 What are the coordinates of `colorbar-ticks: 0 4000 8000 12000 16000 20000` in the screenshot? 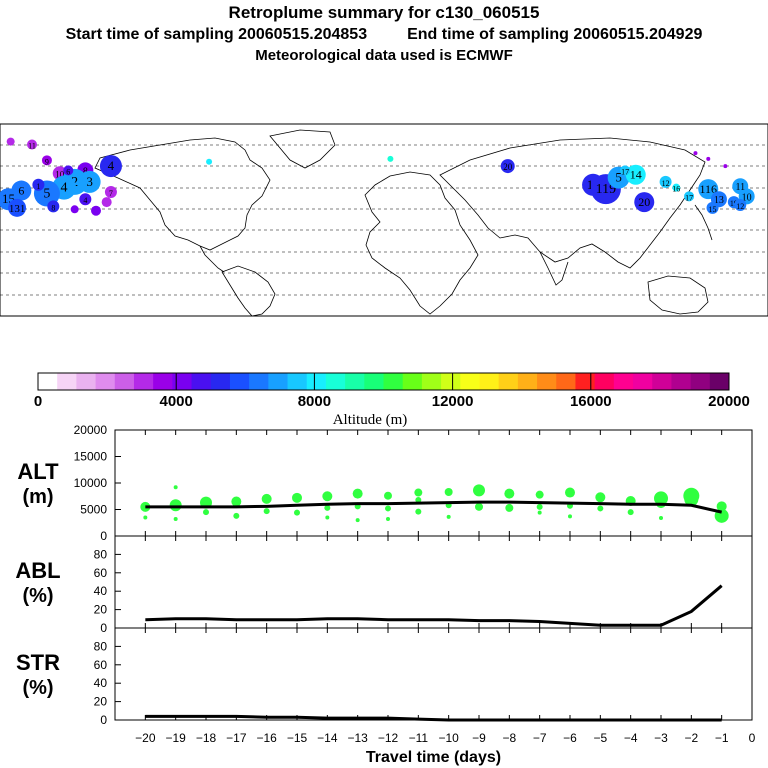 It's located at (392, 391).